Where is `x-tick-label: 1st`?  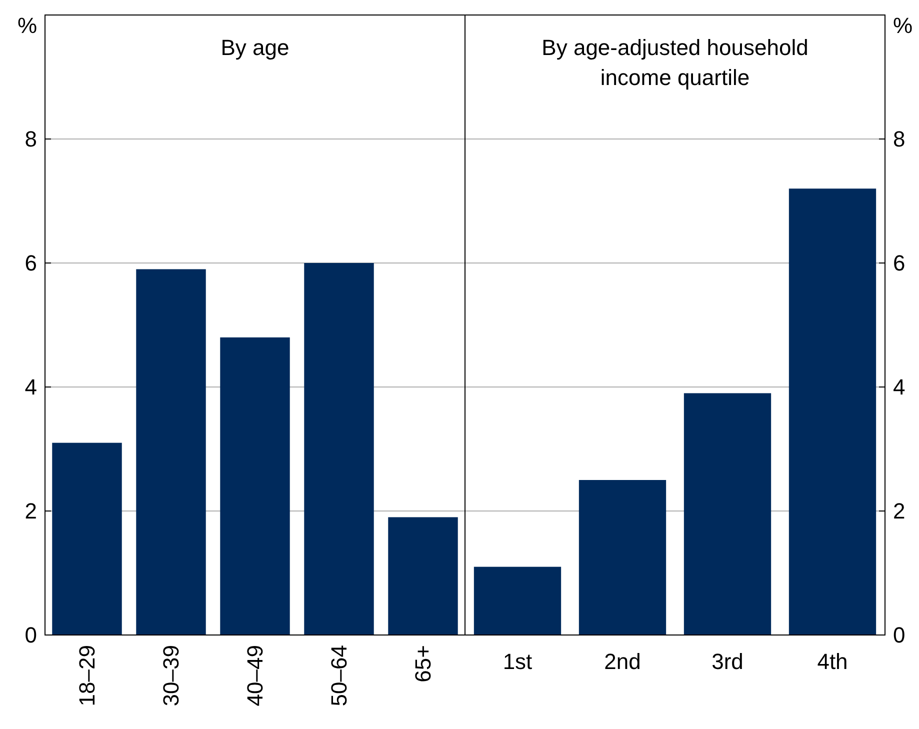 x-tick-label: 1st is located at coordinates (517, 661).